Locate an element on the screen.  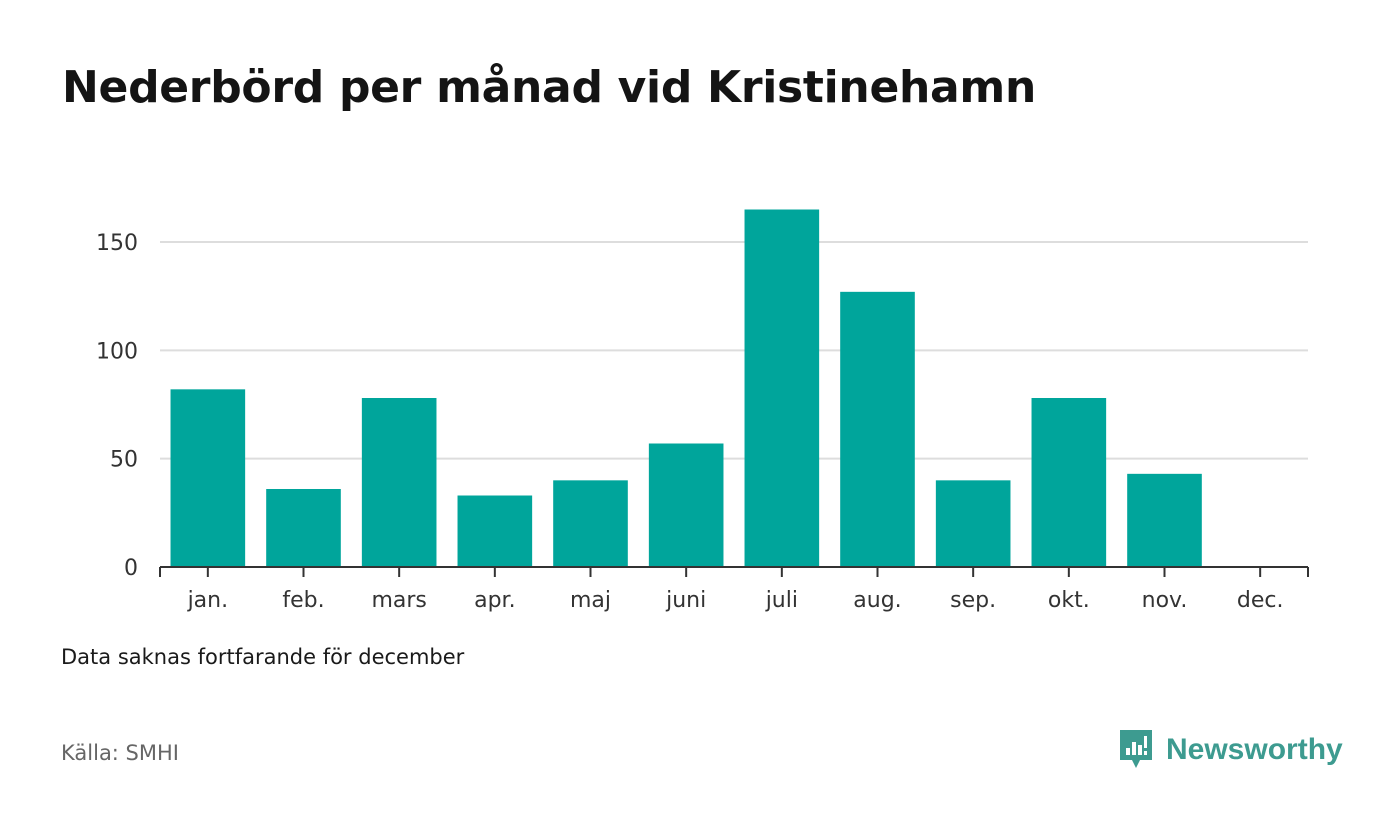
x-tick-label: dec. is located at coordinates (1260, 600).